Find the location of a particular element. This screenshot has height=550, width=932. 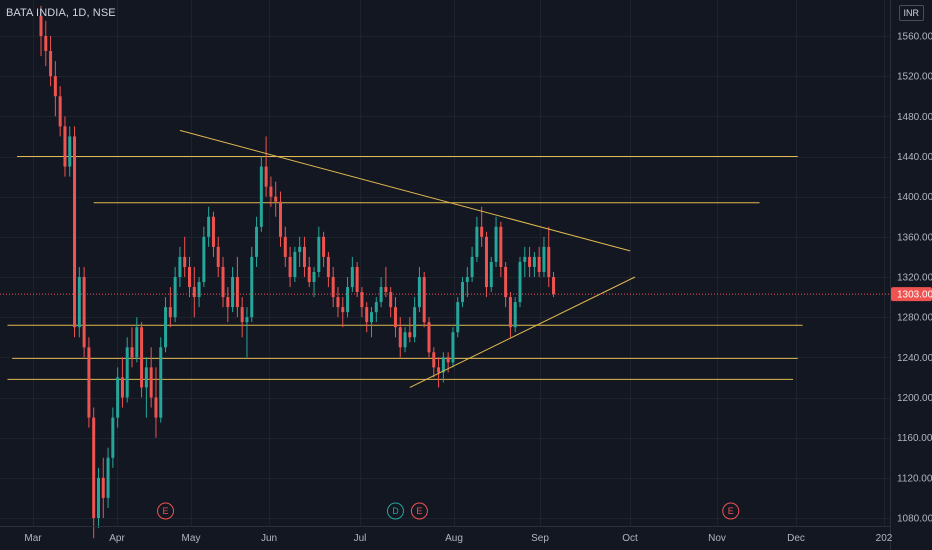

time-tick-label: Jun is located at coordinates (269, 538).